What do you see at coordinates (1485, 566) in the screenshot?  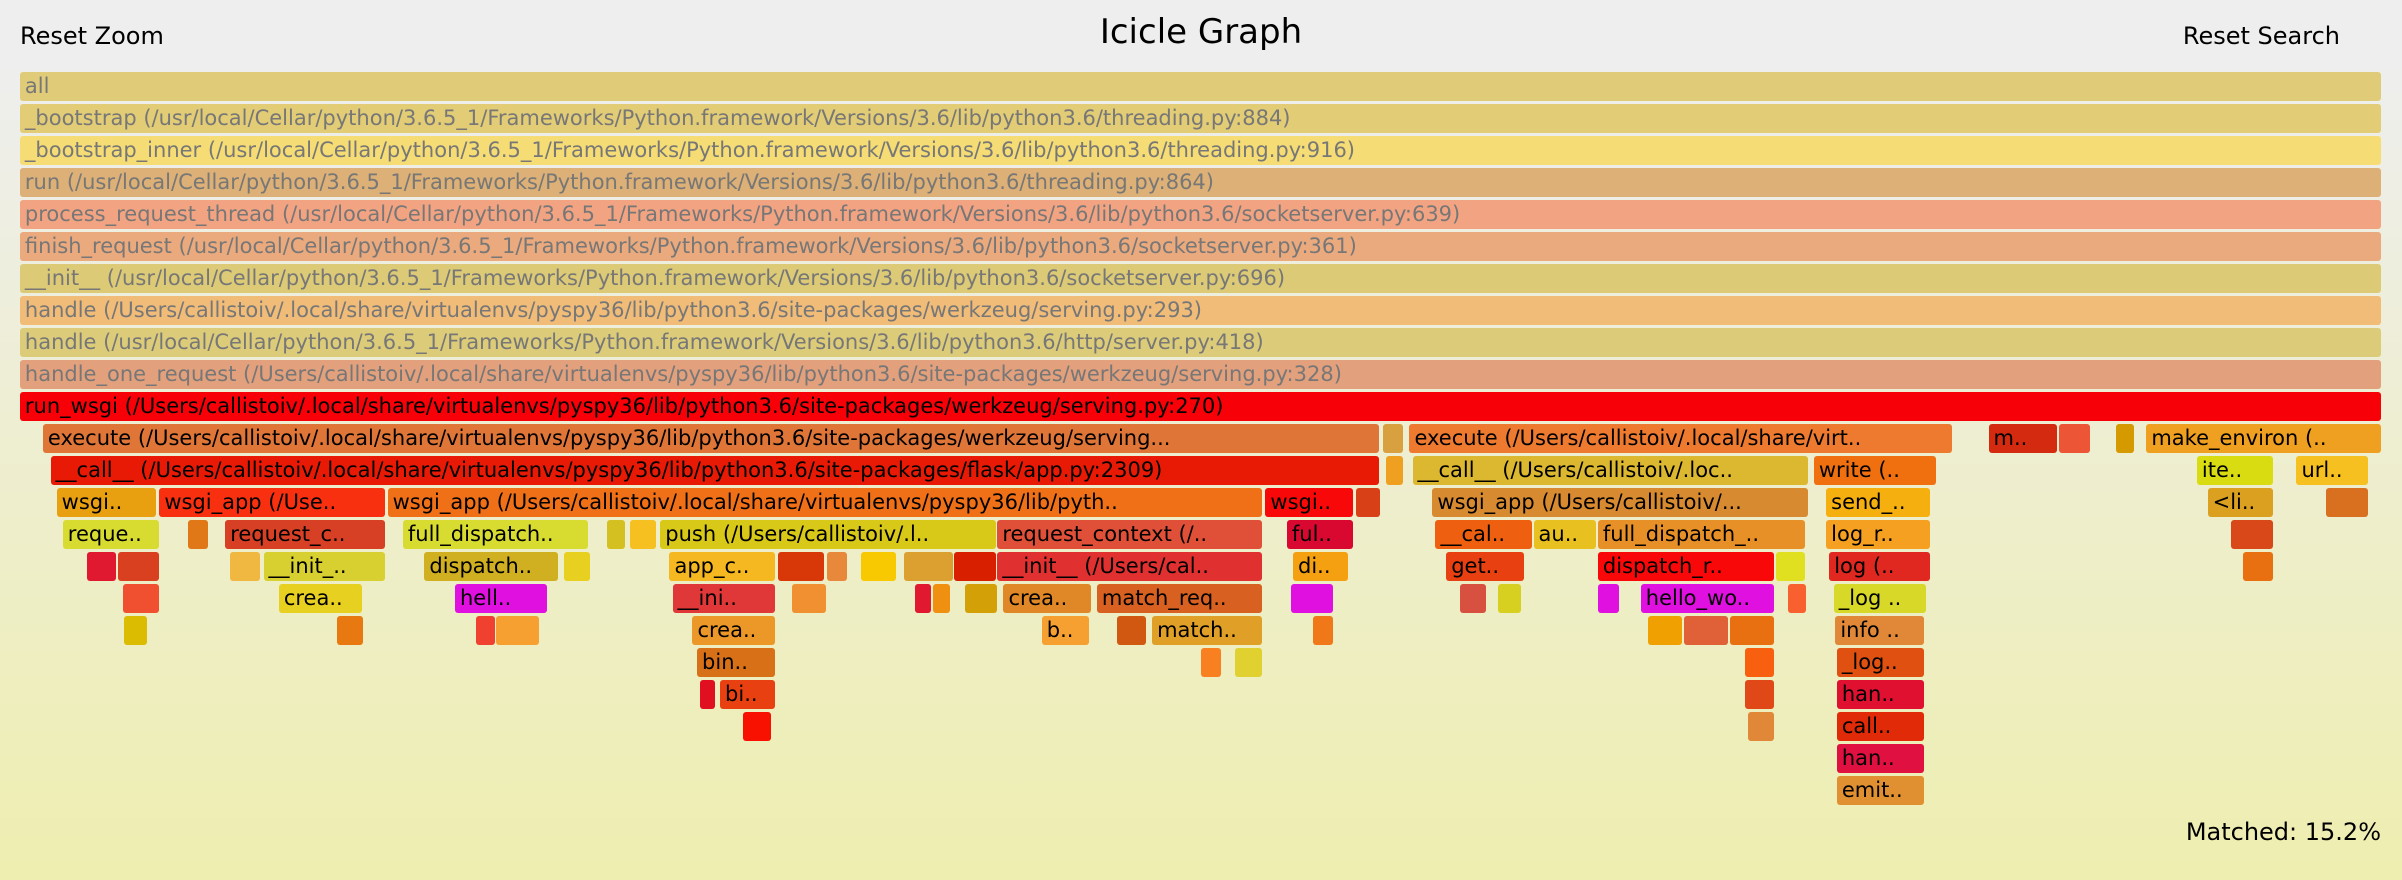 I see `frame: get..` at bounding box center [1485, 566].